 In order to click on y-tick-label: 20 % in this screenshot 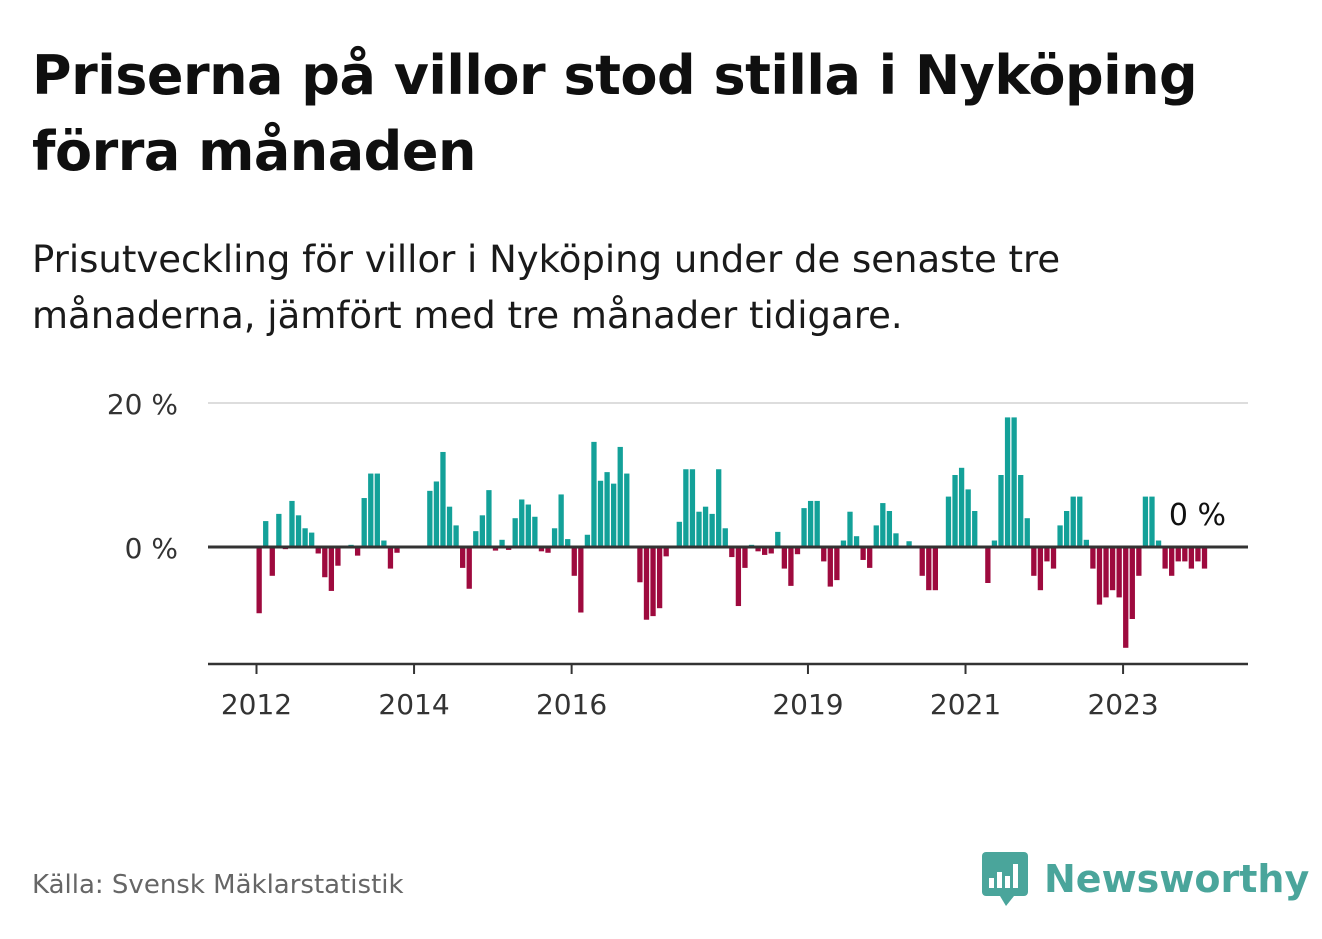, I will do `click(142, 404)`.